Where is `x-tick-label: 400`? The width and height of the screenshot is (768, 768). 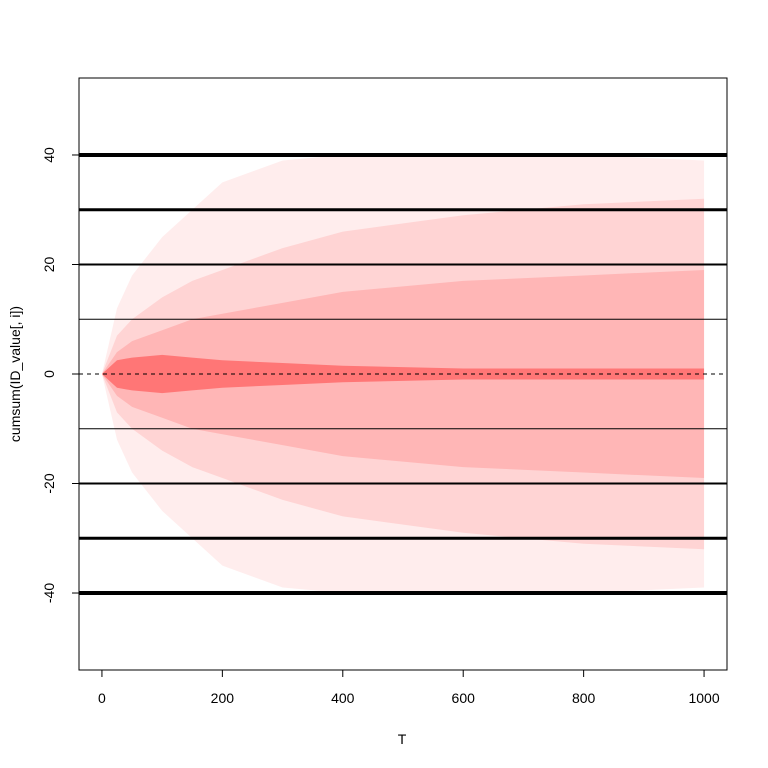
x-tick-label: 400 is located at coordinates (343, 698).